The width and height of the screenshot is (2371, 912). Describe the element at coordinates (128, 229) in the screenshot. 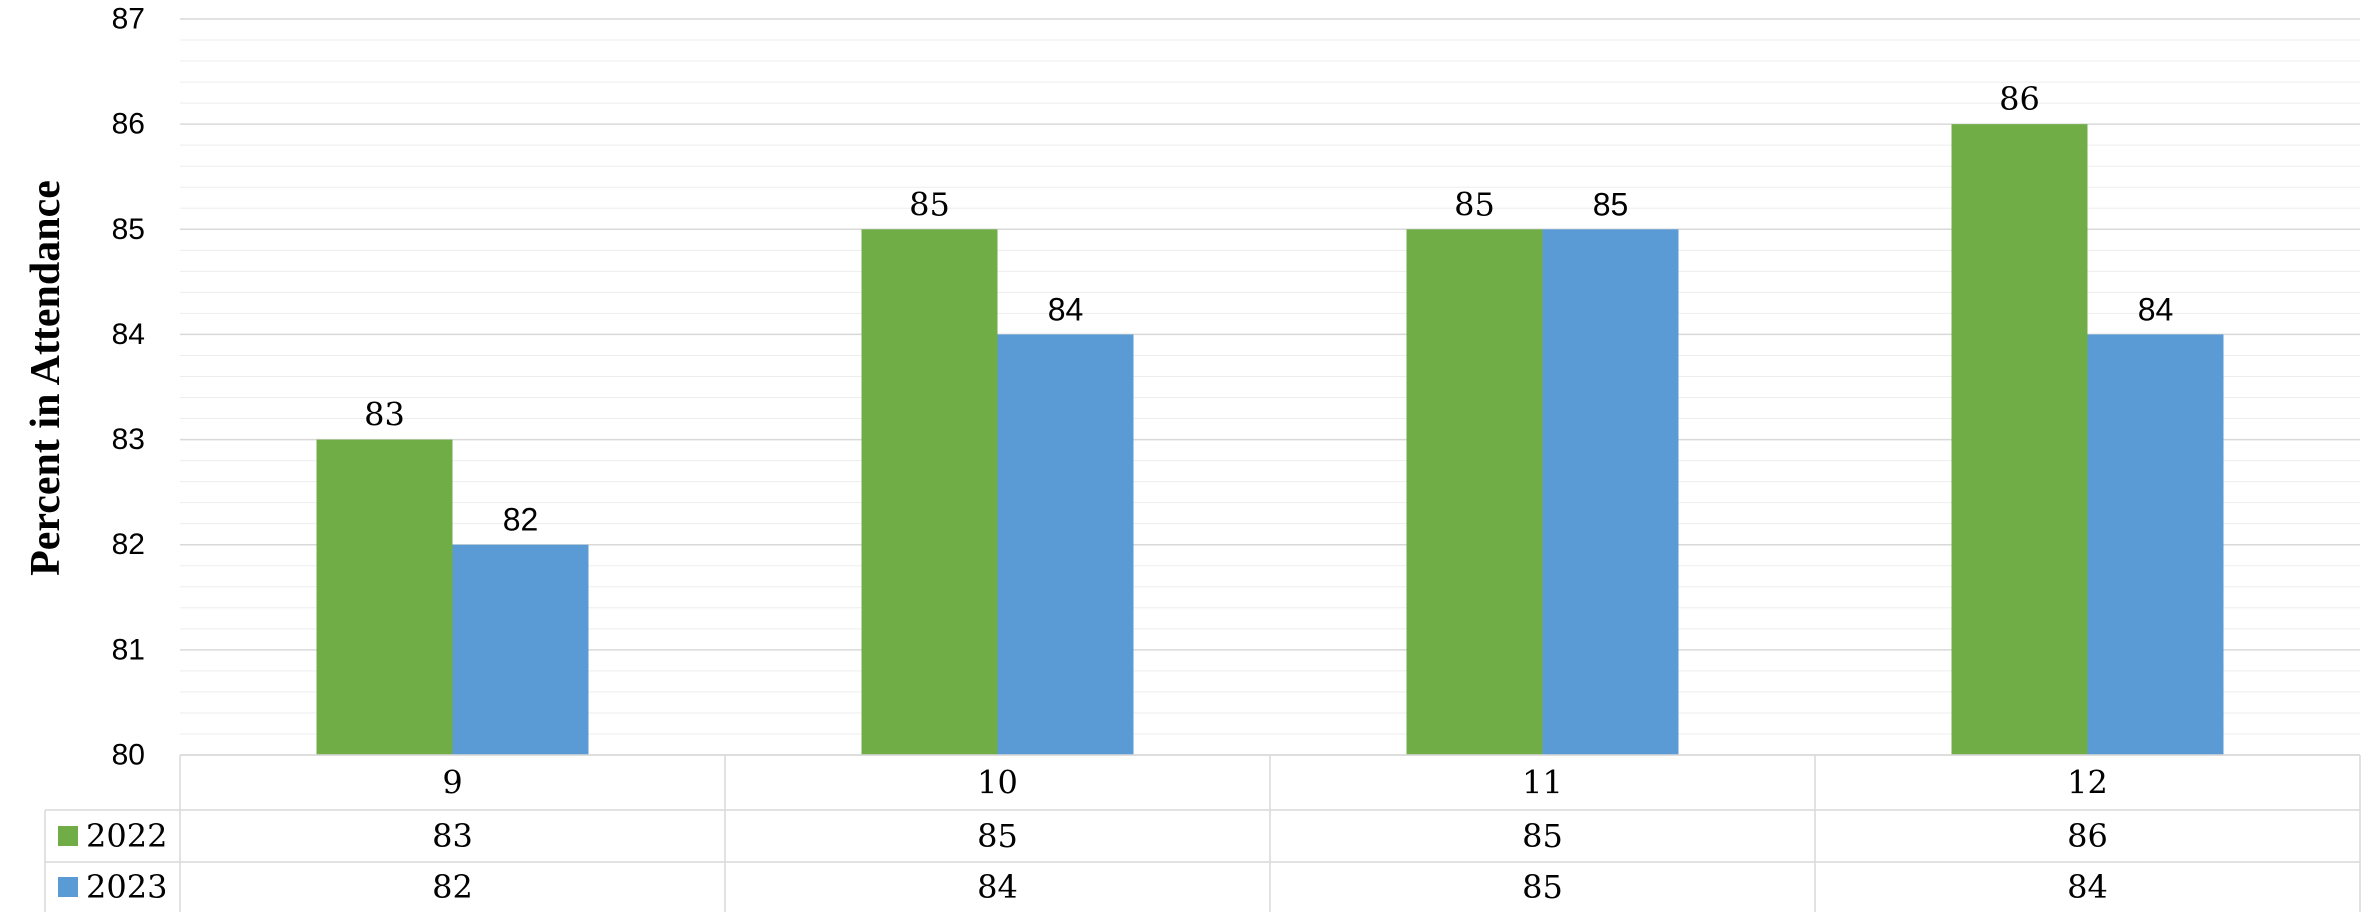

I see `y-tick-label: 85` at that location.